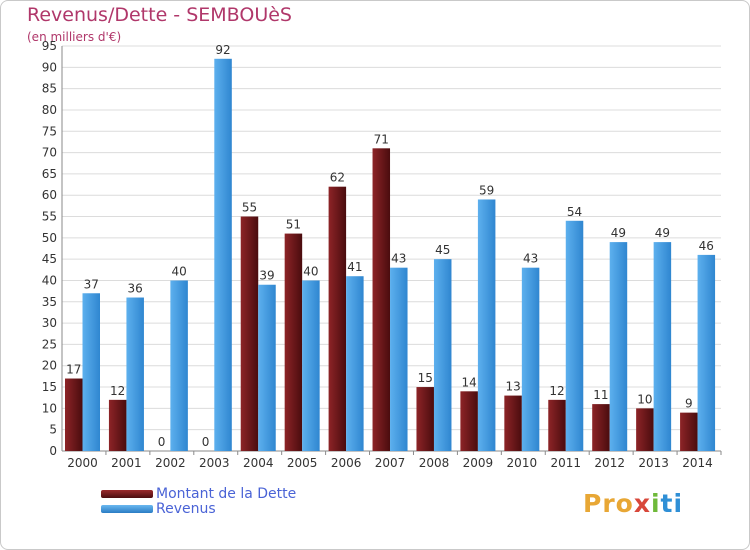 The image size is (750, 550). Describe the element at coordinates (609, 463) in the screenshot. I see `x-tick-label: 2012` at that location.